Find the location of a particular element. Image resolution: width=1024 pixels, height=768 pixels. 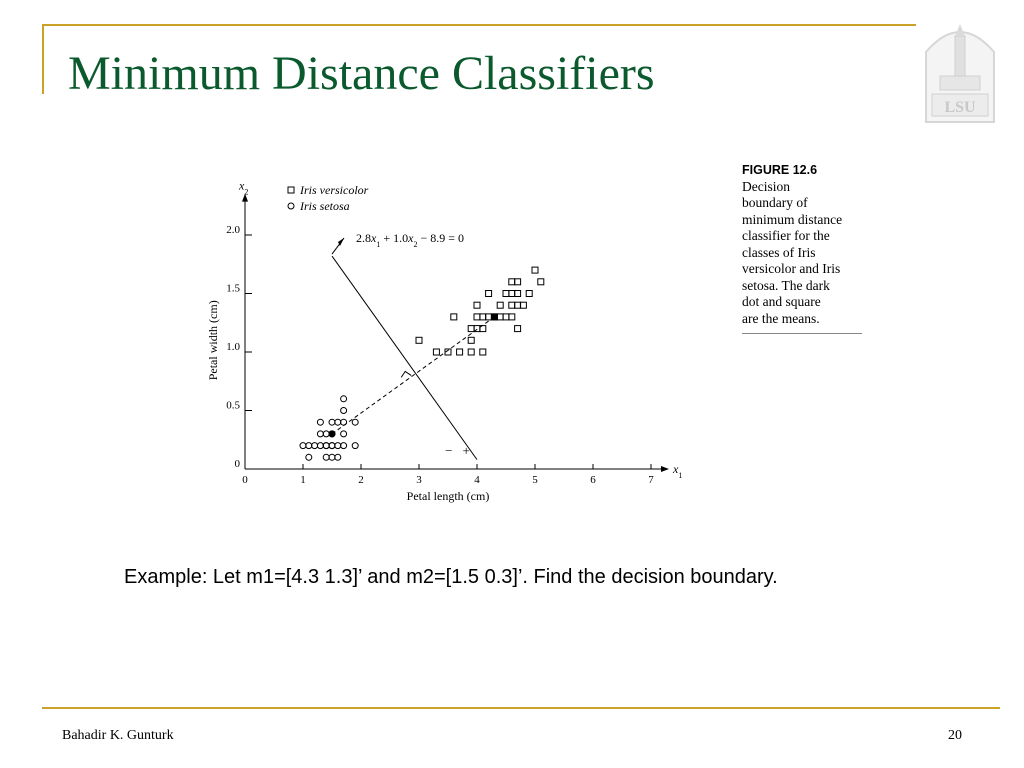

boundary-equation-label: 2.8x1 + 1.0x2 − 8.9 = 0 is located at coordinates (410, 240).